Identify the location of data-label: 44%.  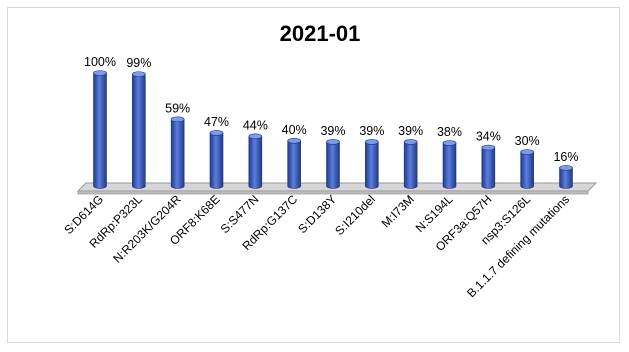
(255, 125).